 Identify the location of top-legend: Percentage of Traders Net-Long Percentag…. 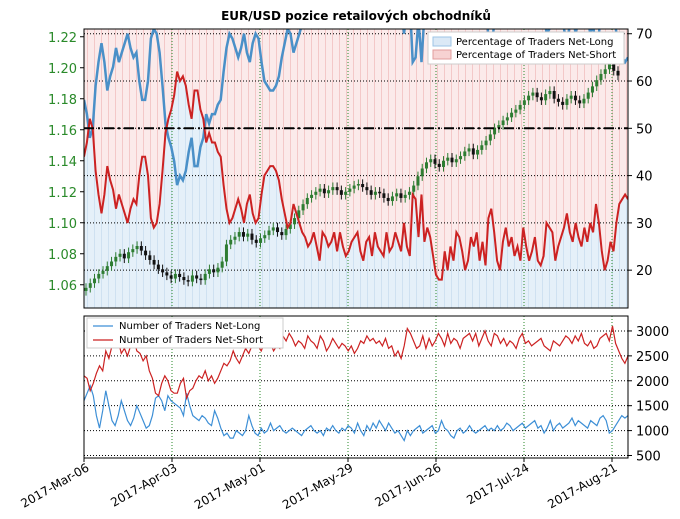
(526, 48).